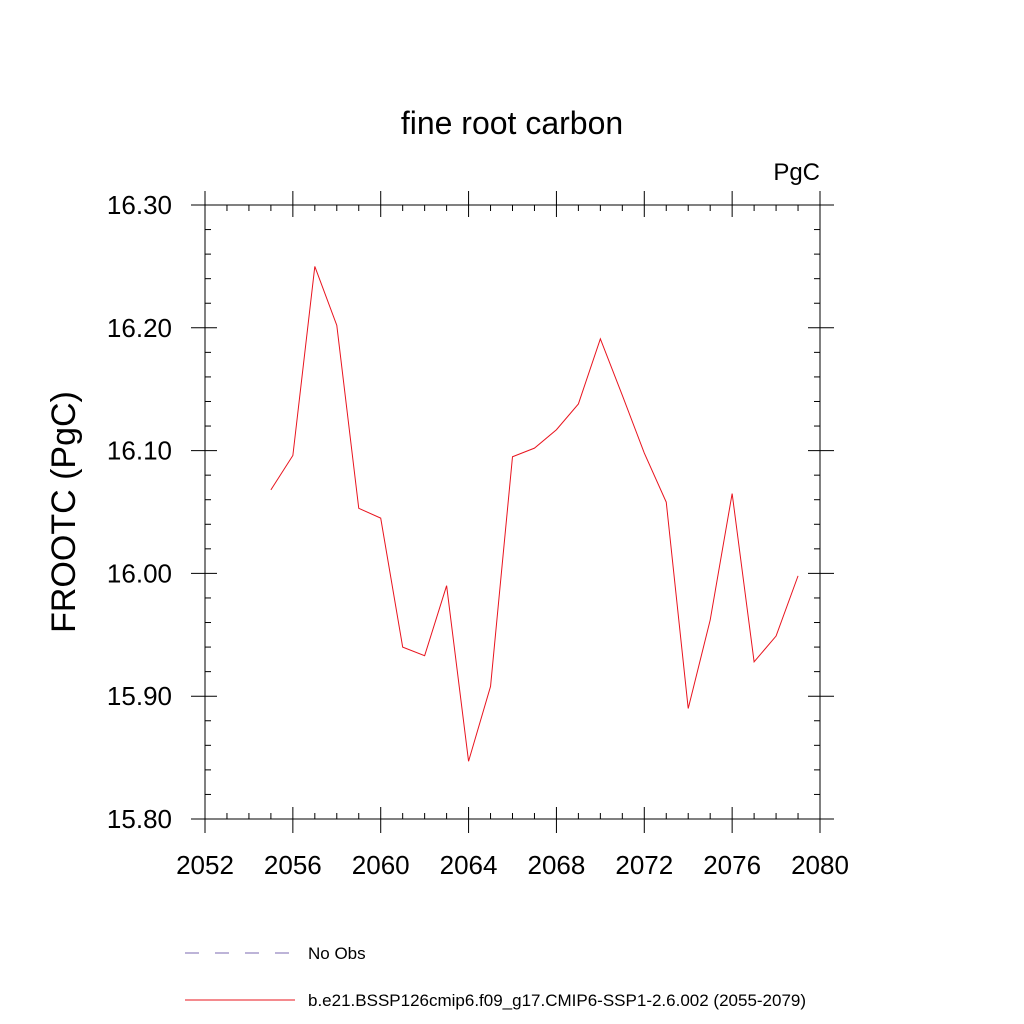  Describe the element at coordinates (796, 172) in the screenshot. I see `units-label: PgC` at that location.